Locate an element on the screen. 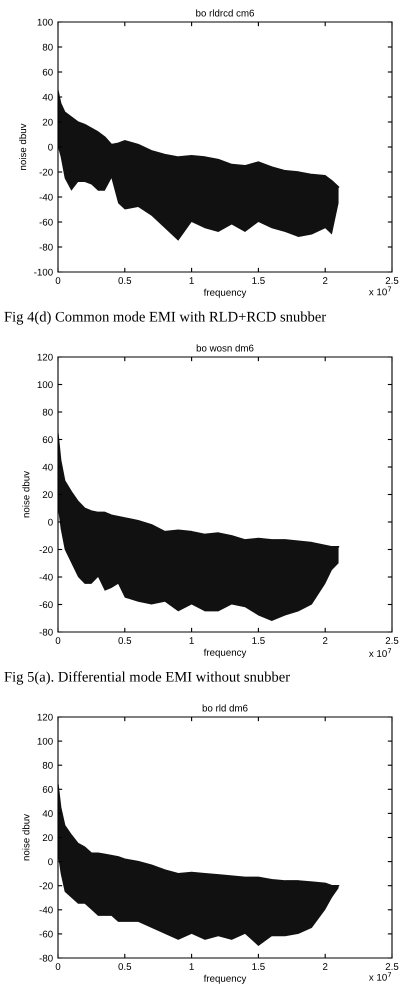 Image resolution: width=400 pixels, height=998 pixels. caption: Fig 4(d) Common mode EMI with RLD+RCD snubber is located at coordinates (165, 318).